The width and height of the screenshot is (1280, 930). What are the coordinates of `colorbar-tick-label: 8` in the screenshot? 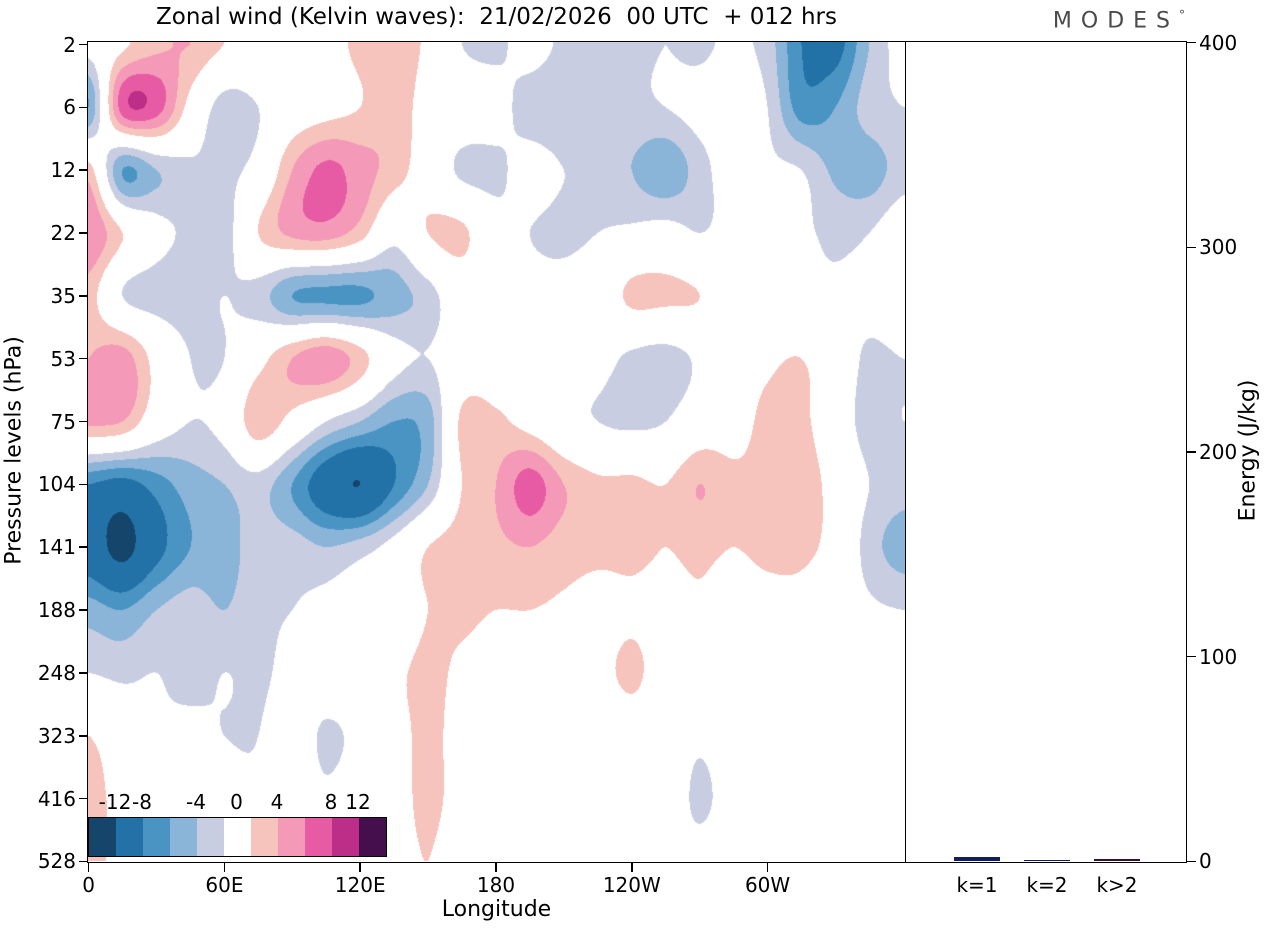 It's located at (331, 802).